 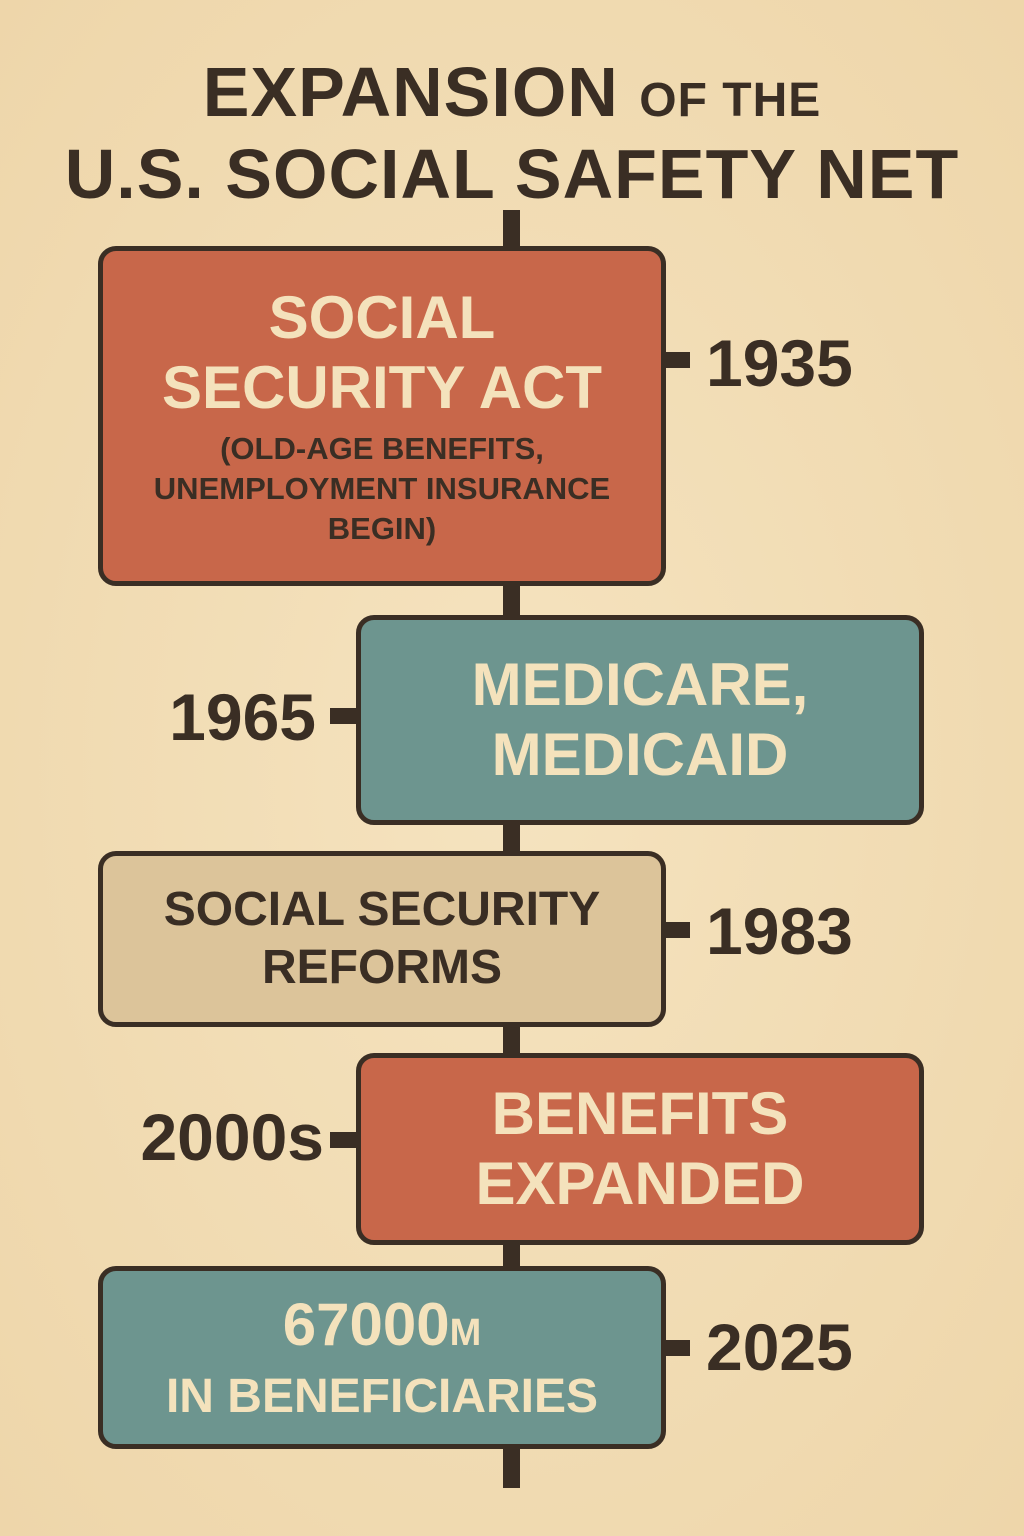 I want to click on event-box: 67000M IN BENEFICIARIES, so click(x=382, y=1357).